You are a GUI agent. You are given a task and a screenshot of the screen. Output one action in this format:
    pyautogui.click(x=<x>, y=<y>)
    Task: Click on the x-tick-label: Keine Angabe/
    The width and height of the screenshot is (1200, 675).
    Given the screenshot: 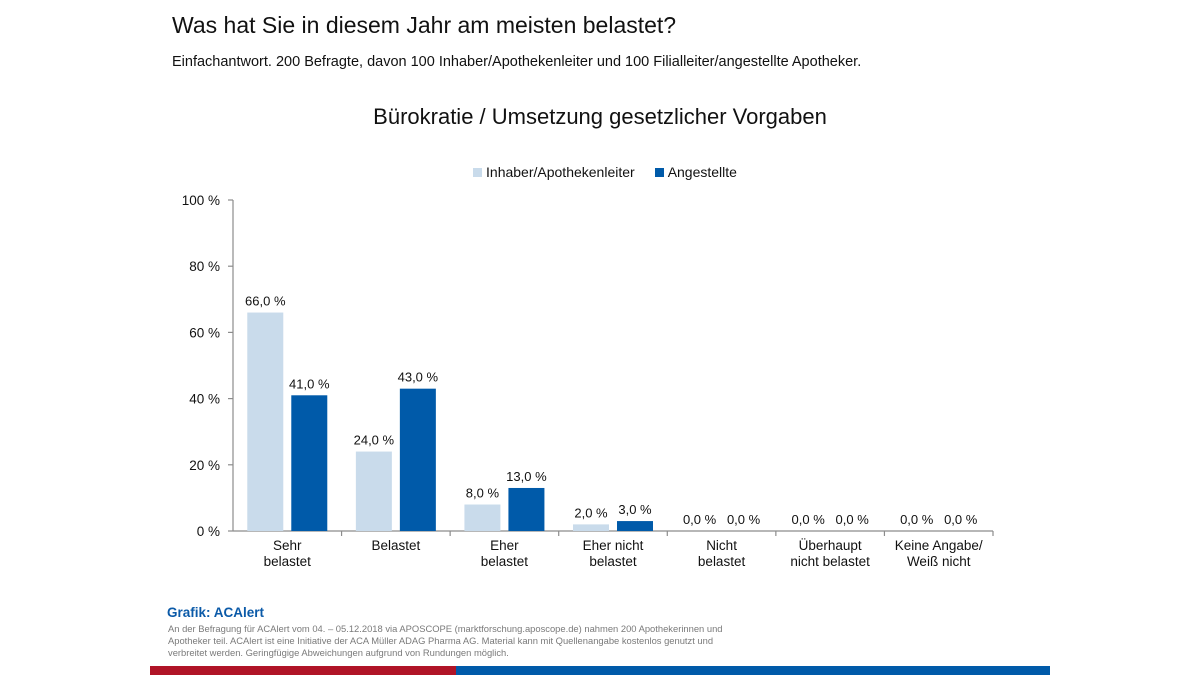 What is the action you would take?
    pyautogui.click(x=939, y=545)
    